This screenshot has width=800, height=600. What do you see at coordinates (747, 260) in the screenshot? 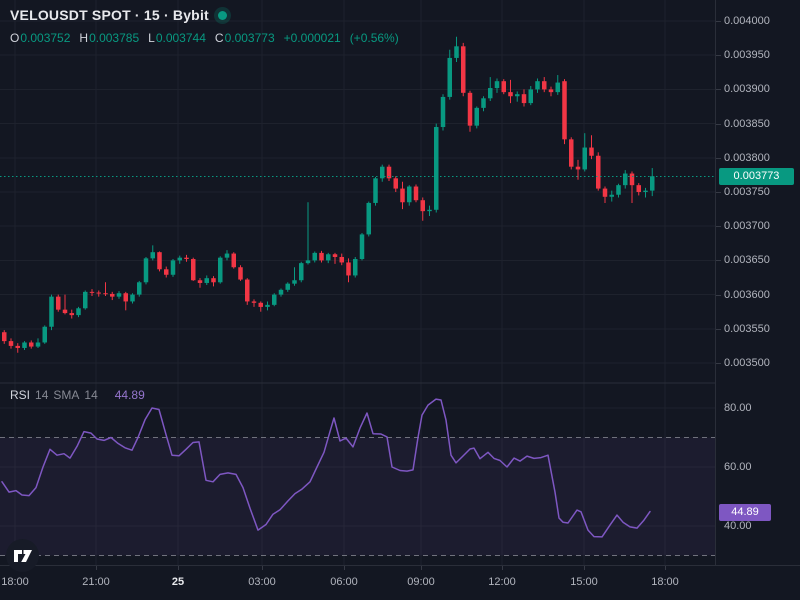
I see `price-tick-label: 0.003650` at bounding box center [747, 260].